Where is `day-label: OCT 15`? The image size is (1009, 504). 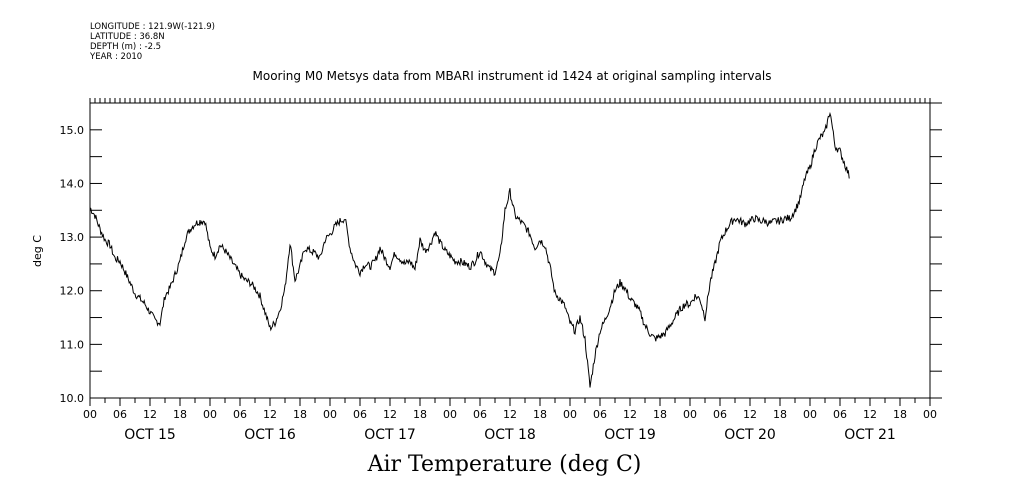 day-label: OCT 15 is located at coordinates (150, 435).